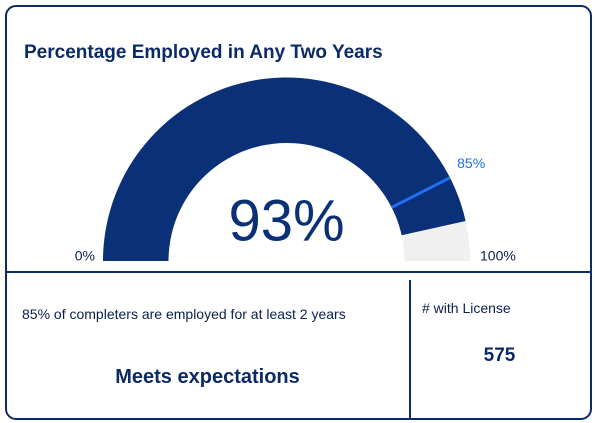  What do you see at coordinates (203, 52) in the screenshot?
I see `chart-title: Percentage Employed in Any Two Years` at bounding box center [203, 52].